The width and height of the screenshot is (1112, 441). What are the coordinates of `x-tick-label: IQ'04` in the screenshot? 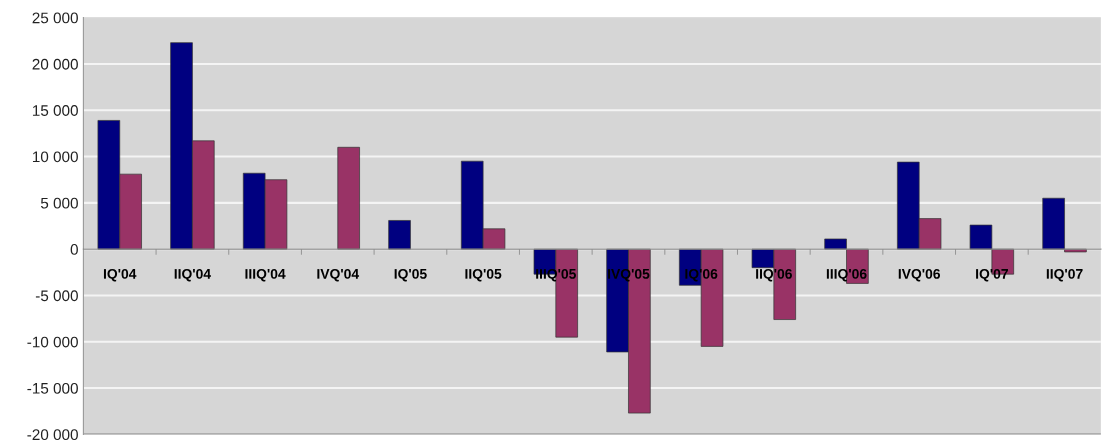 It's located at (120, 275).